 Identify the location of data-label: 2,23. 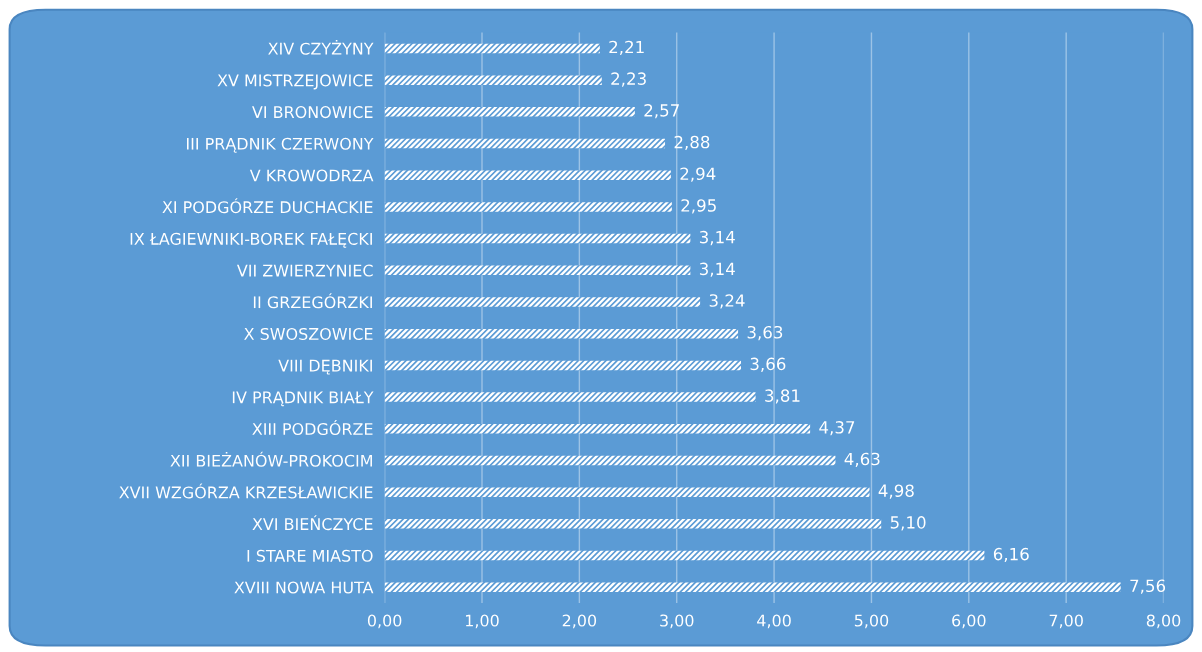
(628, 79).